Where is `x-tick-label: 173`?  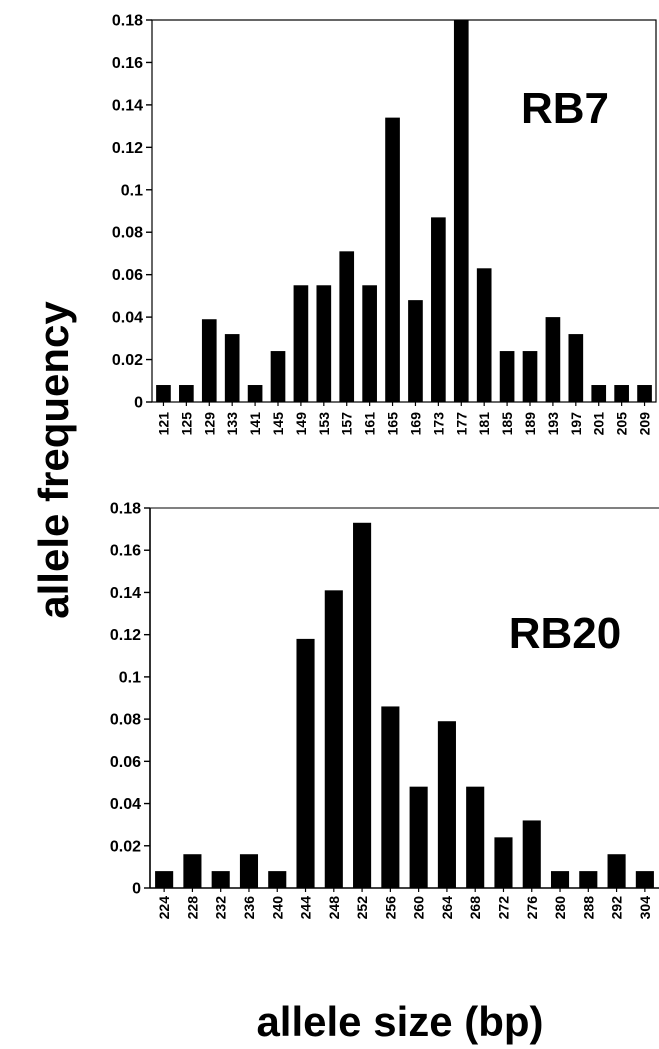 x-tick-label: 173 is located at coordinates (438, 424).